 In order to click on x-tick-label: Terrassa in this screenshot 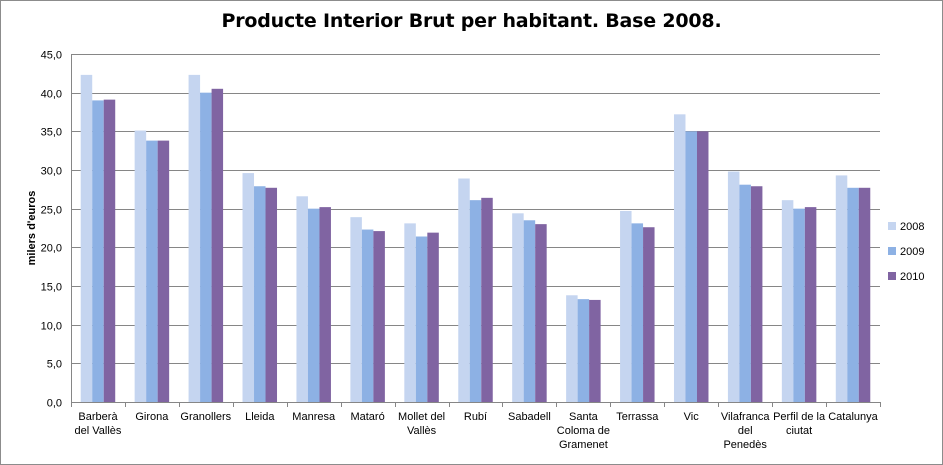, I will do `click(637, 417)`.